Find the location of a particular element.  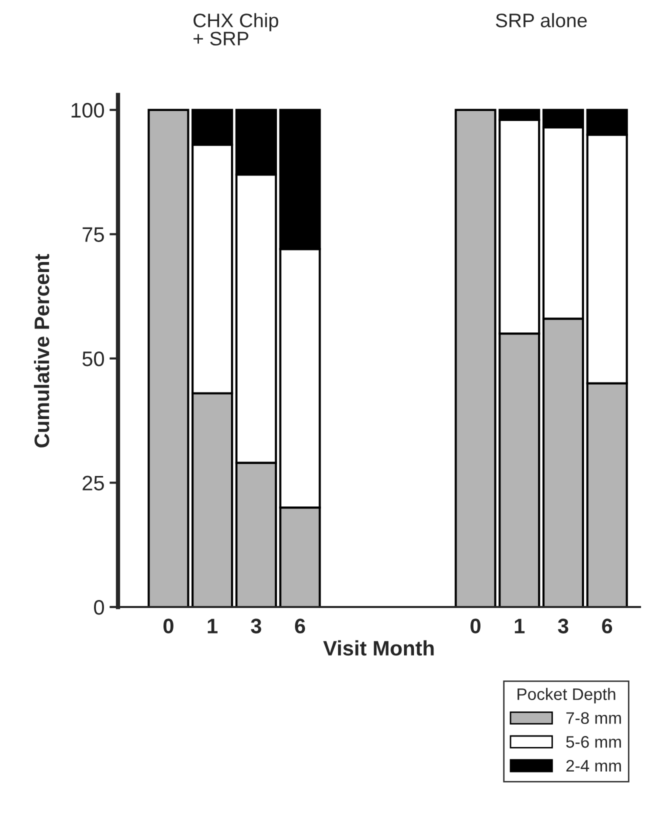

text: CHX Chip + SRP is located at coordinates (236, 29).